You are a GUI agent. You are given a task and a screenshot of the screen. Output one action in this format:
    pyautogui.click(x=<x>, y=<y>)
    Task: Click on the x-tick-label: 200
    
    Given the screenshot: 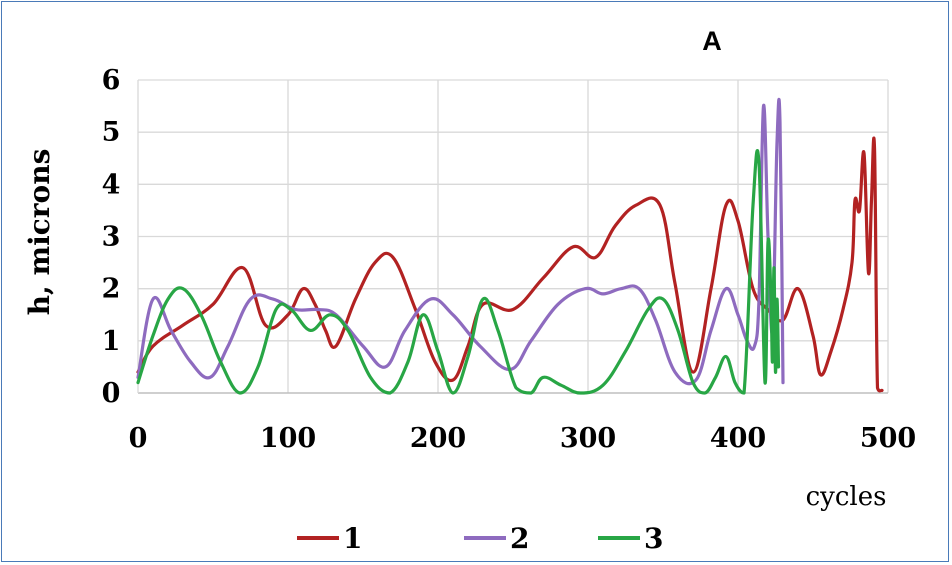 What is the action you would take?
    pyautogui.click(x=438, y=438)
    